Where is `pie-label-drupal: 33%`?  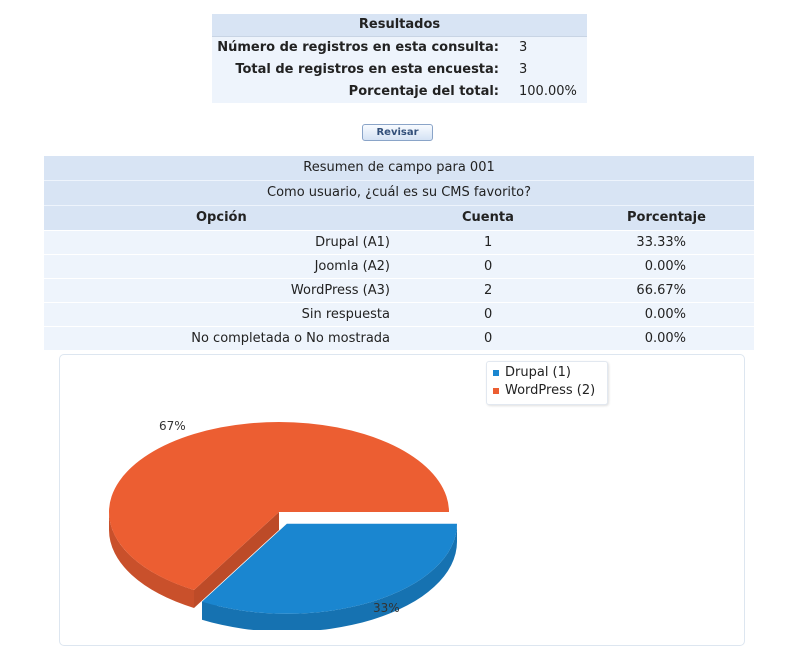 pie-label-drupal: 33% is located at coordinates (386, 608).